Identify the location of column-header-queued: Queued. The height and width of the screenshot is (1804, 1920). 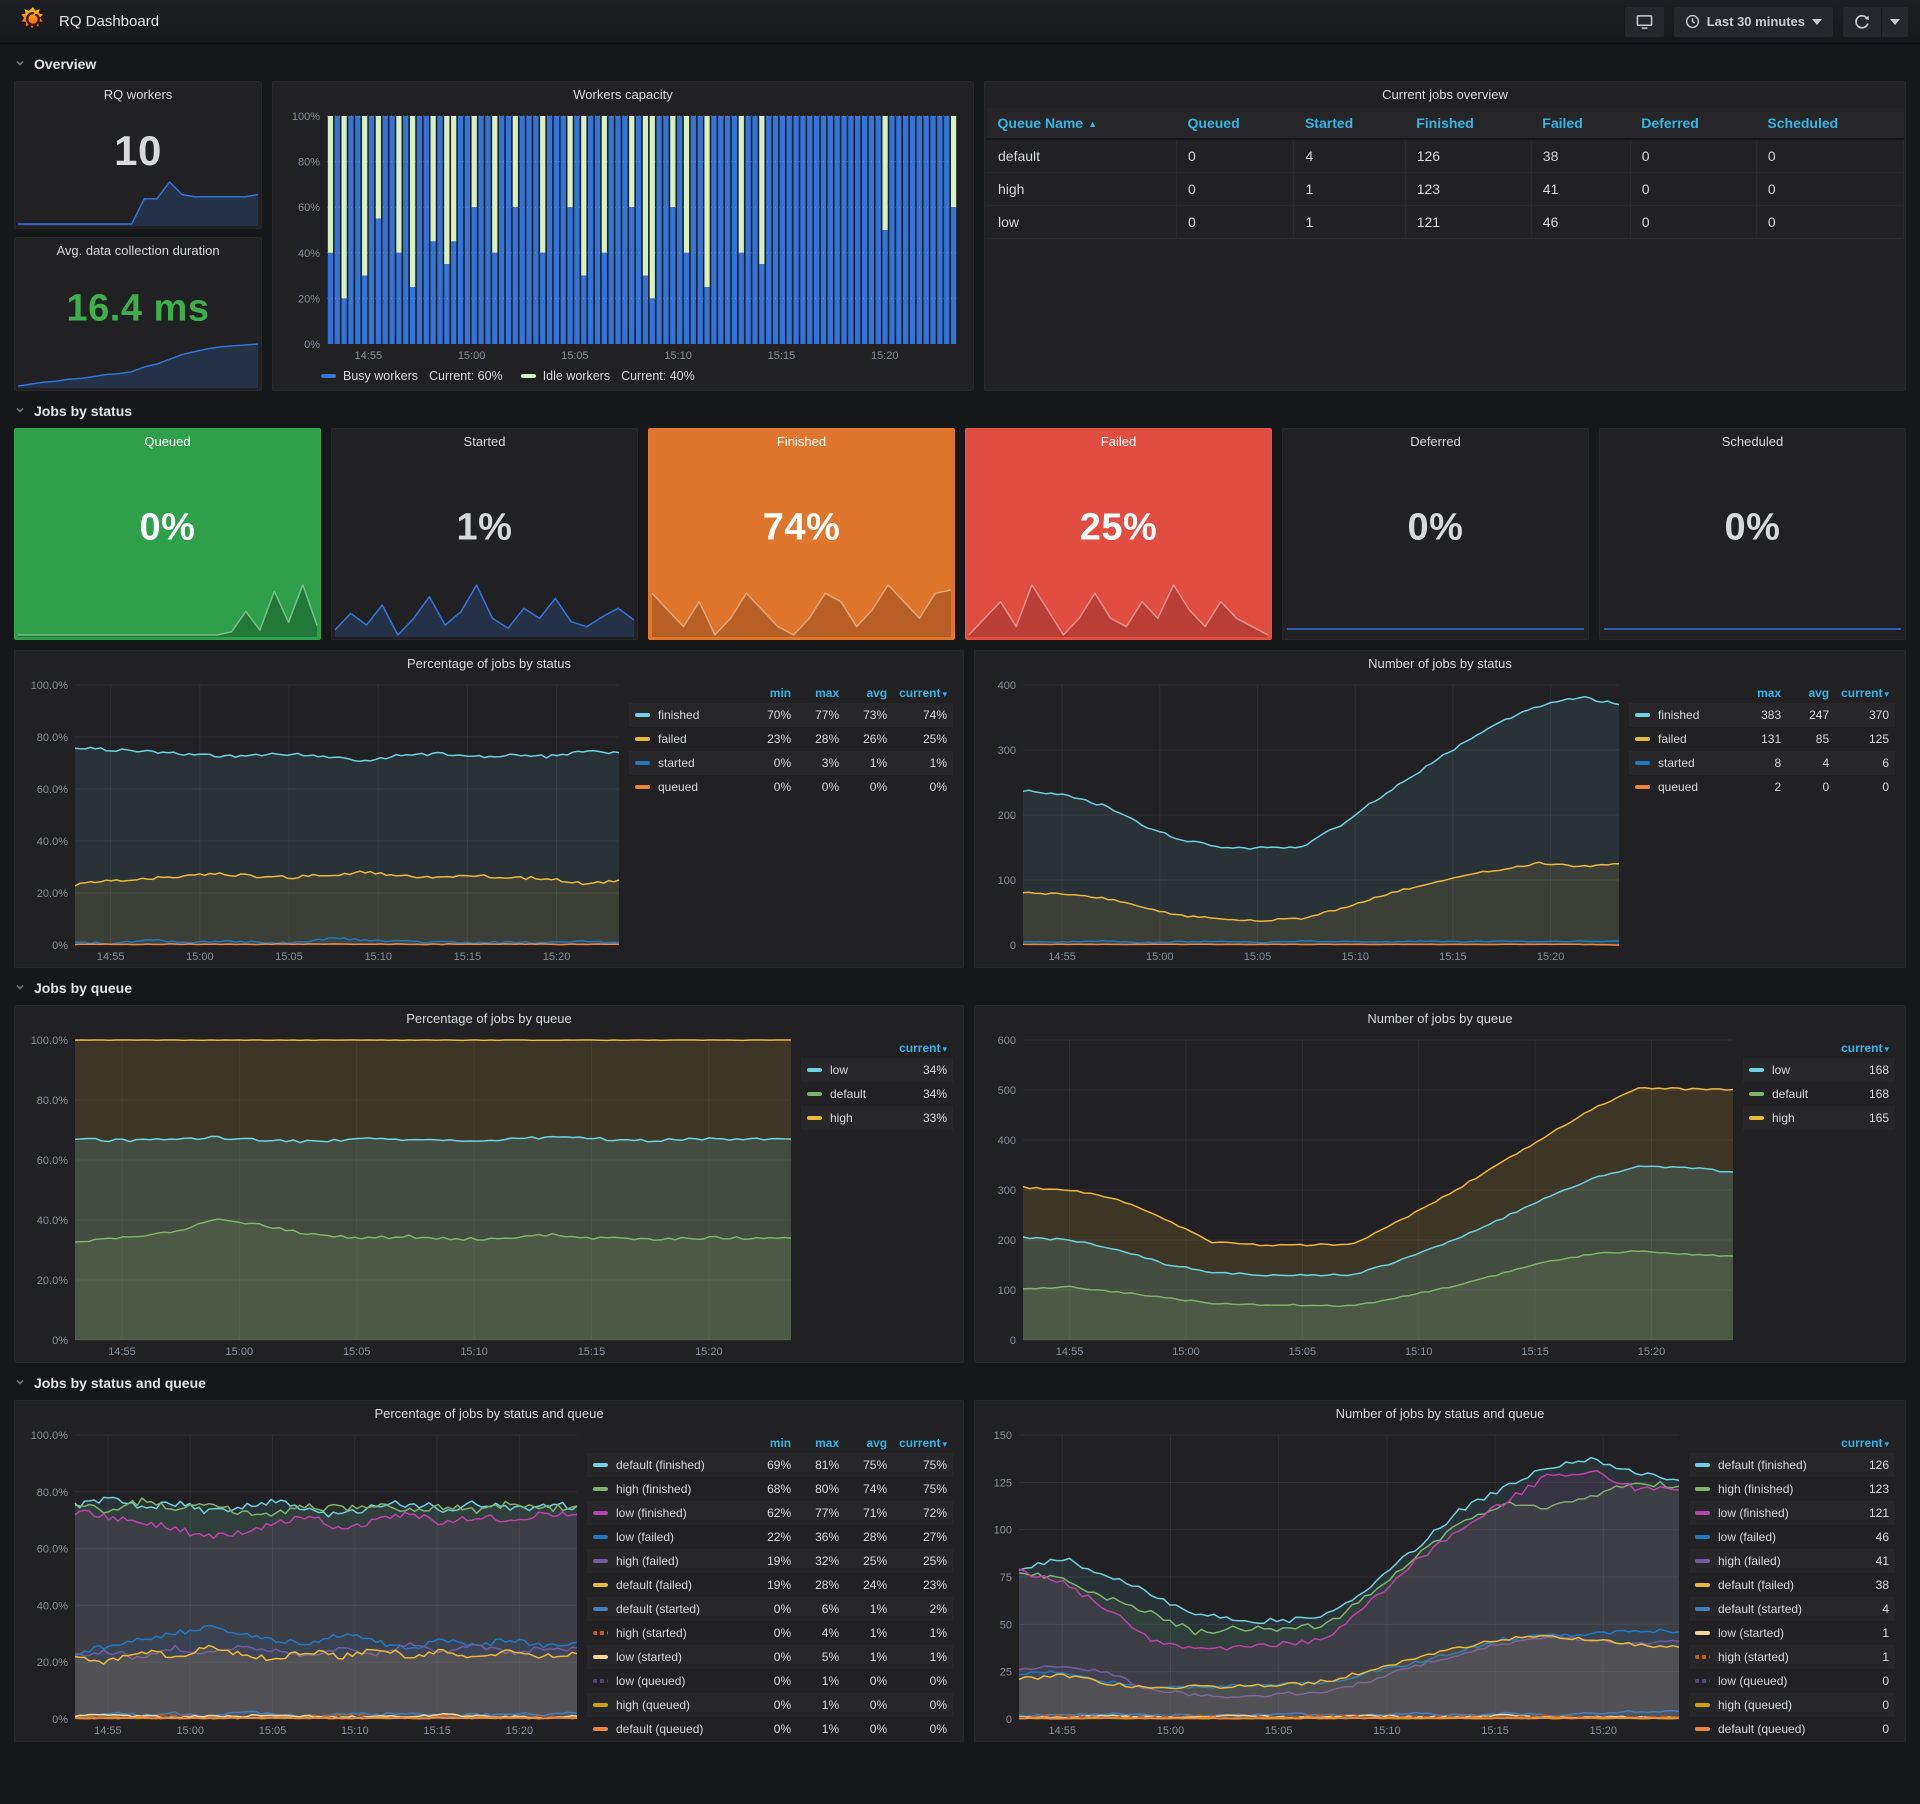
(1235, 124).